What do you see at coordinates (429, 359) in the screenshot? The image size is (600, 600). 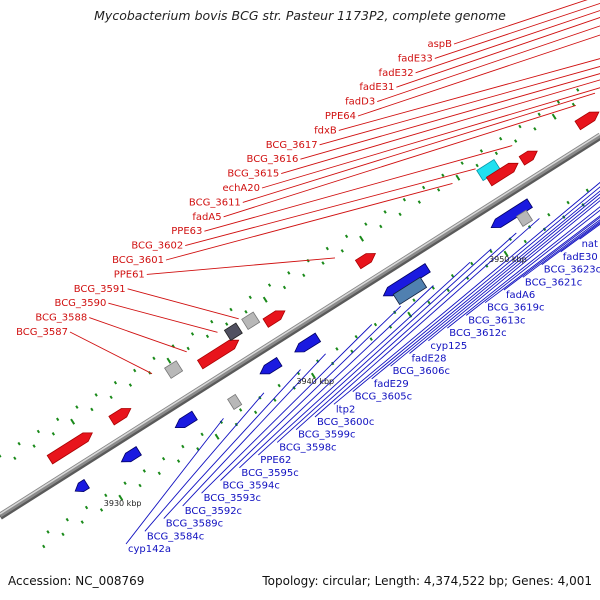 I see `gene-label-bottom: fadE28` at bounding box center [429, 359].